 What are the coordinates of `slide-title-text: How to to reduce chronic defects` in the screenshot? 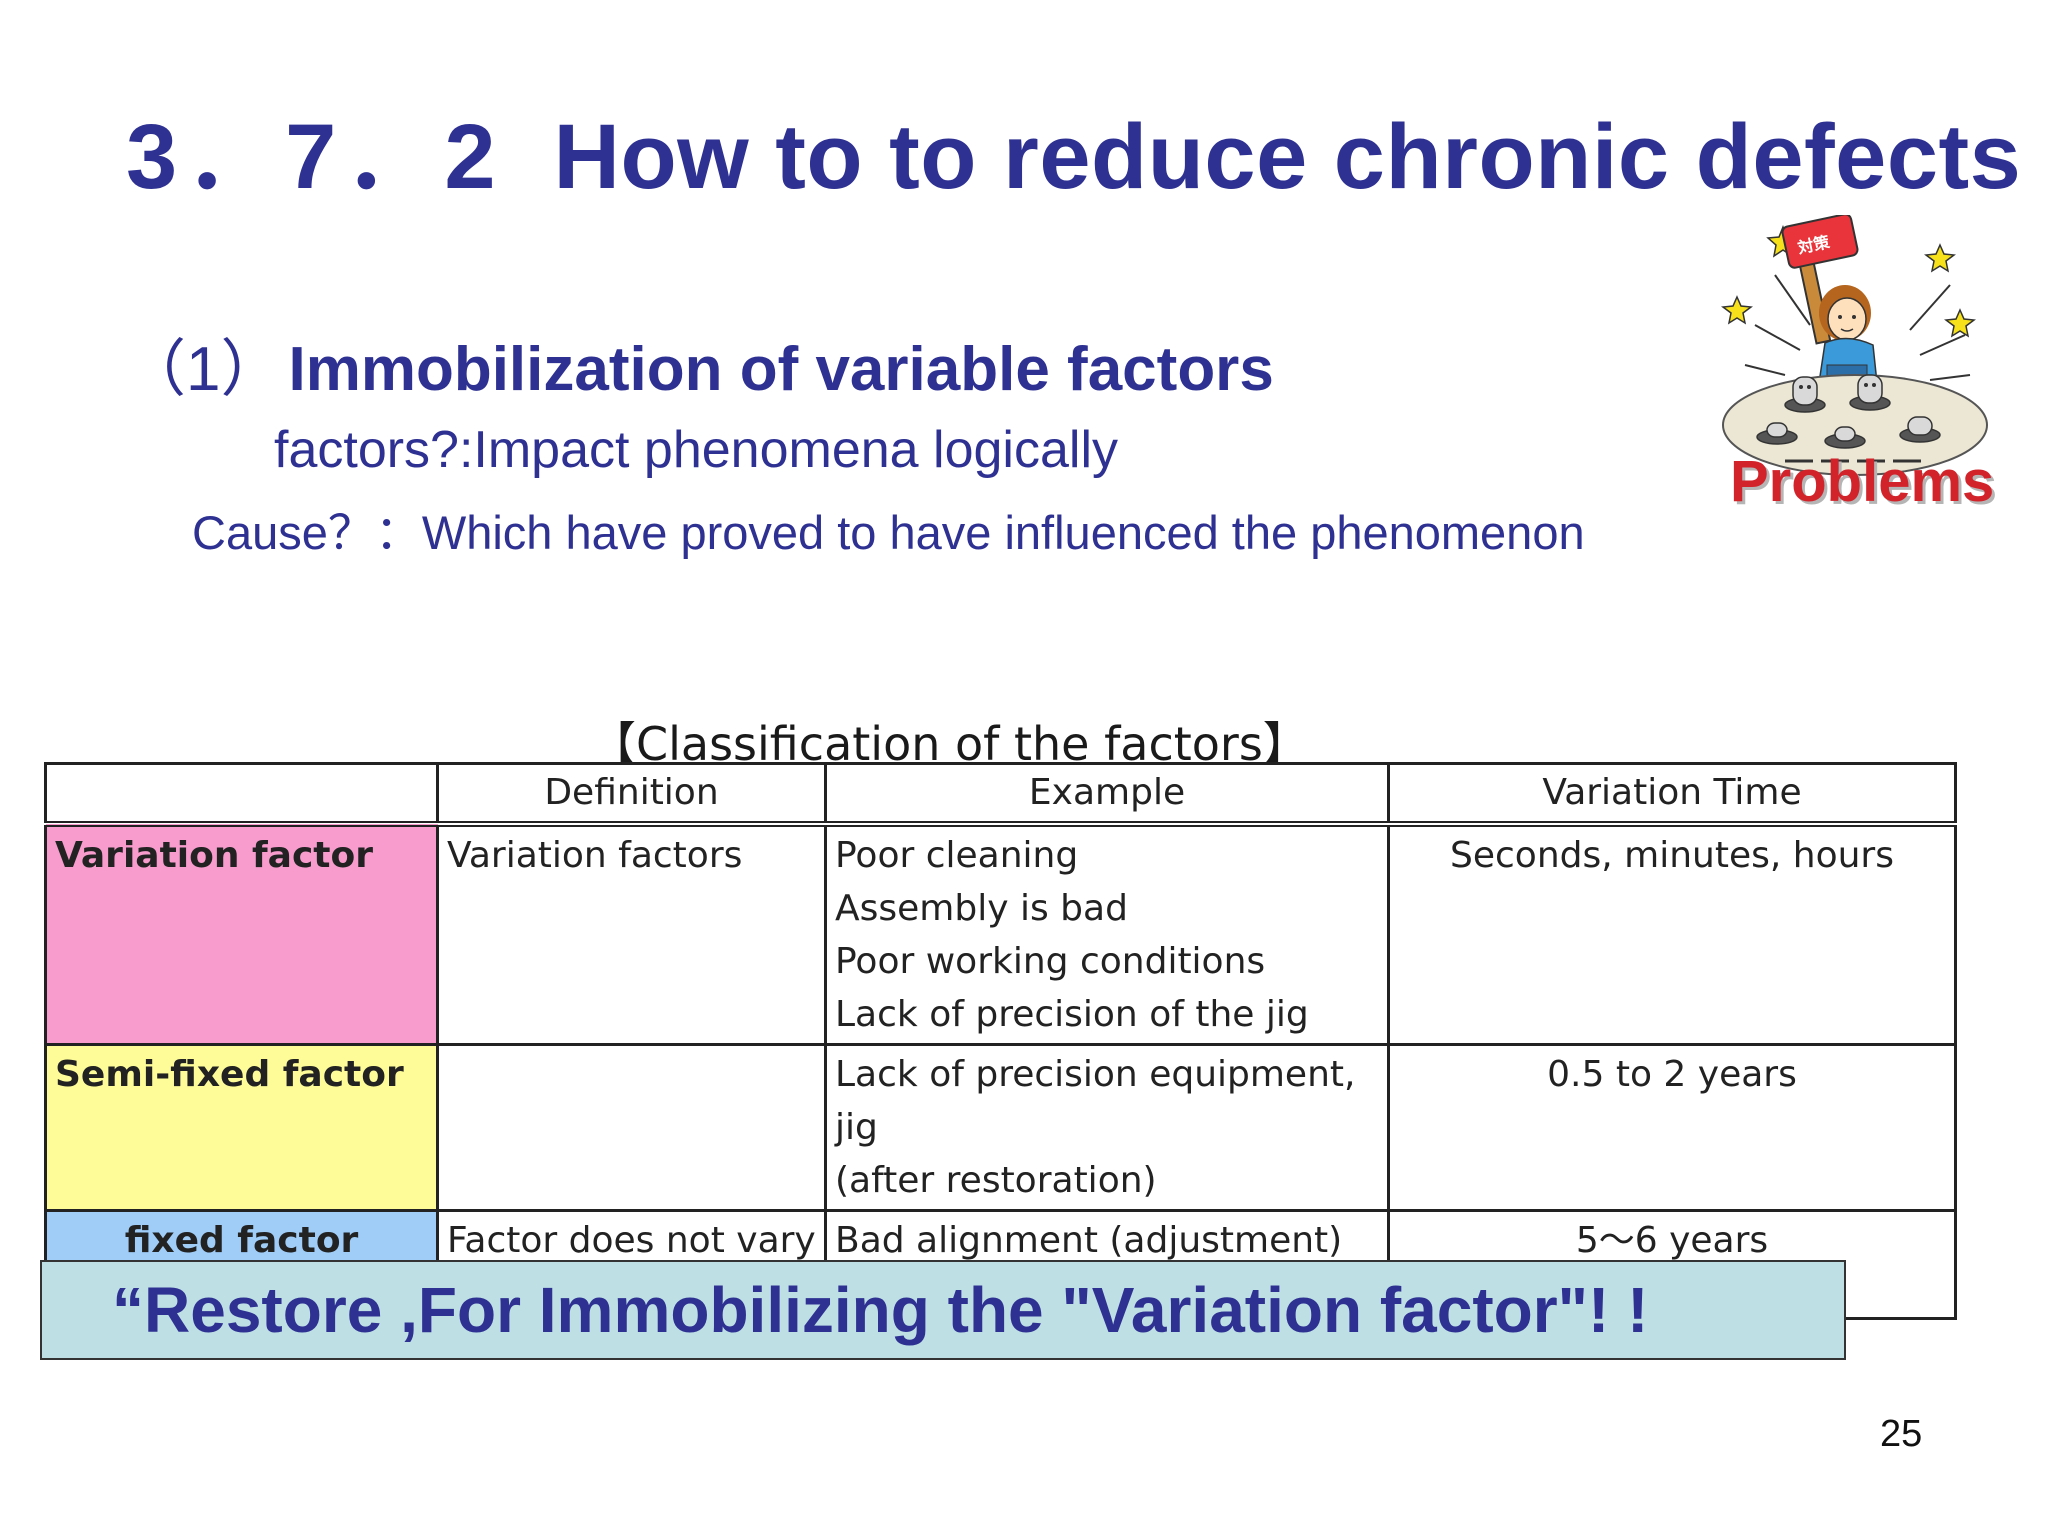 It's located at (1287, 157).